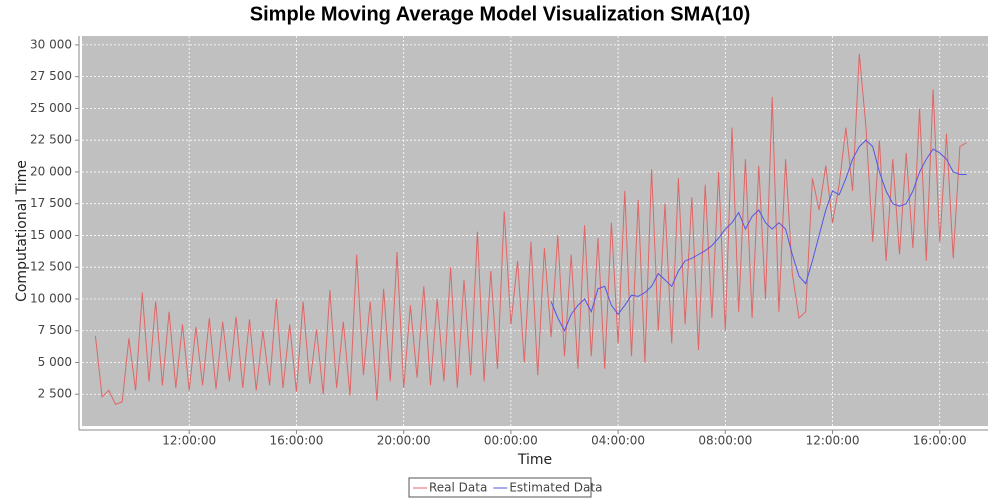 Image resolution: width=1000 pixels, height=504 pixels. What do you see at coordinates (555, 488) in the screenshot?
I see `legend-label: Estimated Data` at bounding box center [555, 488].